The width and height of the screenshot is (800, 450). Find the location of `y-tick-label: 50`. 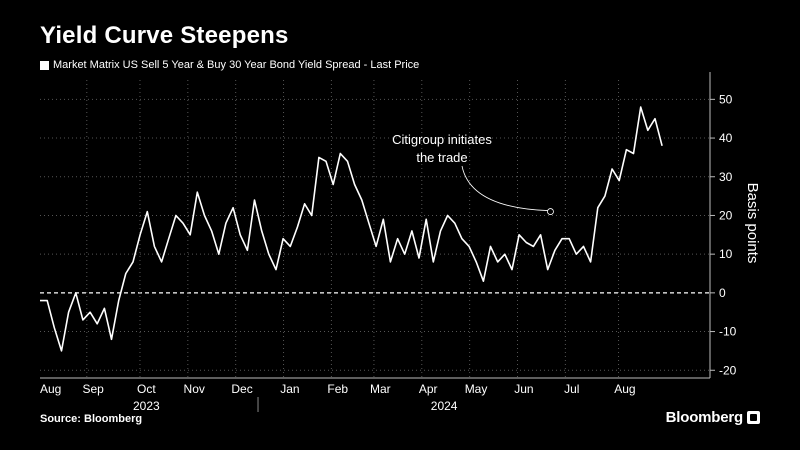

y-tick-label: 50 is located at coordinates (726, 99).